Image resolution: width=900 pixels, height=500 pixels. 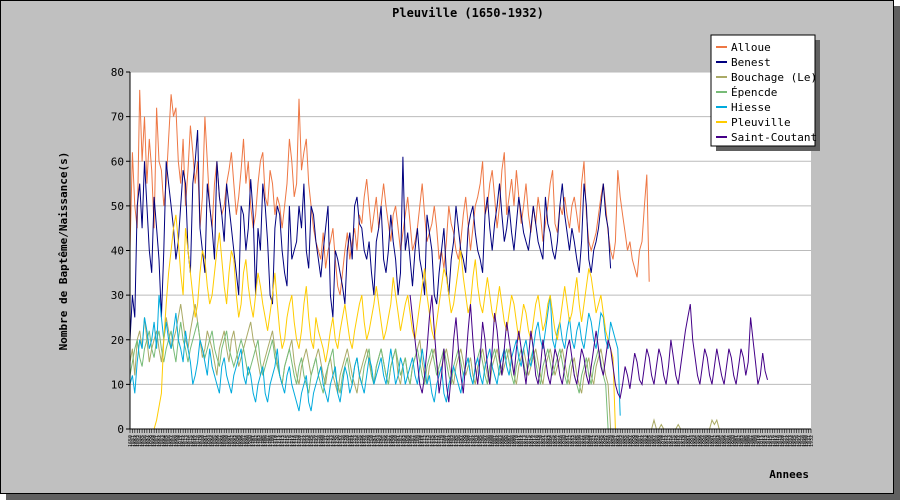 What do you see at coordinates (631, 441) in the screenshot?
I see `x-tick-label: 1857` at bounding box center [631, 441].